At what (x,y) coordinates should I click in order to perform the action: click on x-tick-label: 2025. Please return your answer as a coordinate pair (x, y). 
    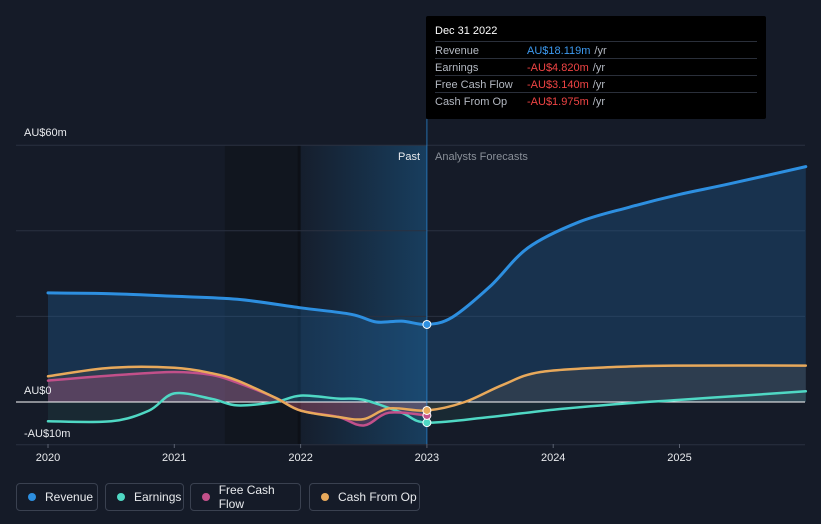
    Looking at the image, I should click on (679, 458).